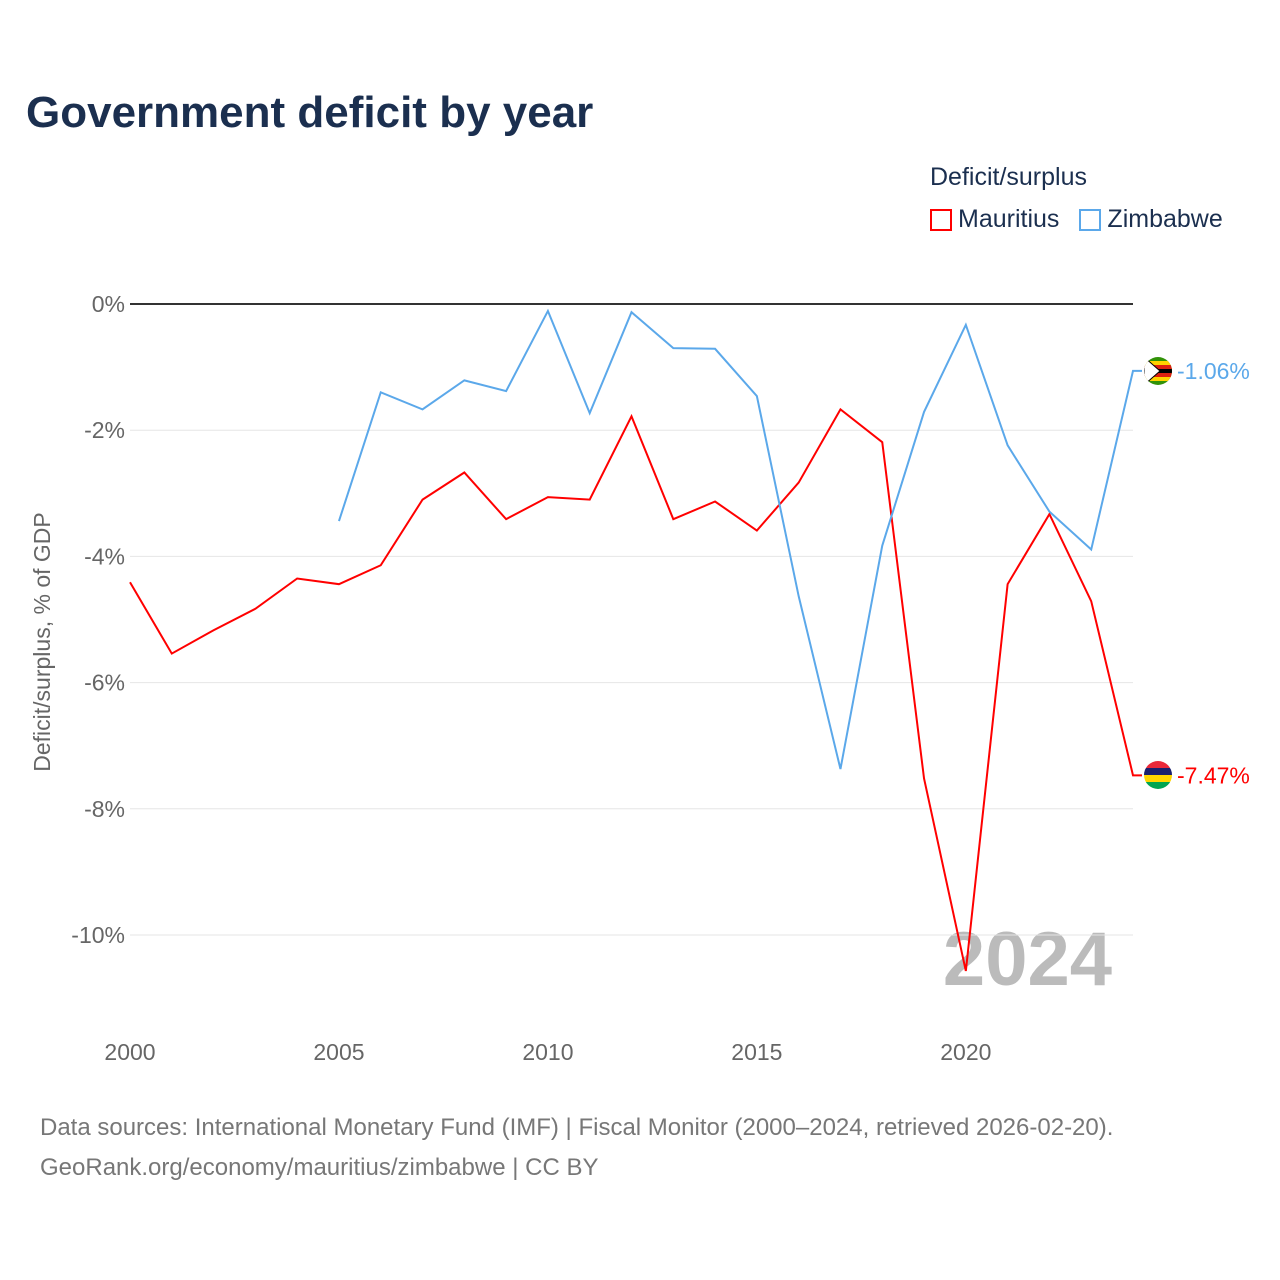 Image resolution: width=1280 pixels, height=1280 pixels. I want to click on page-title: Government deficit by year, so click(310, 112).